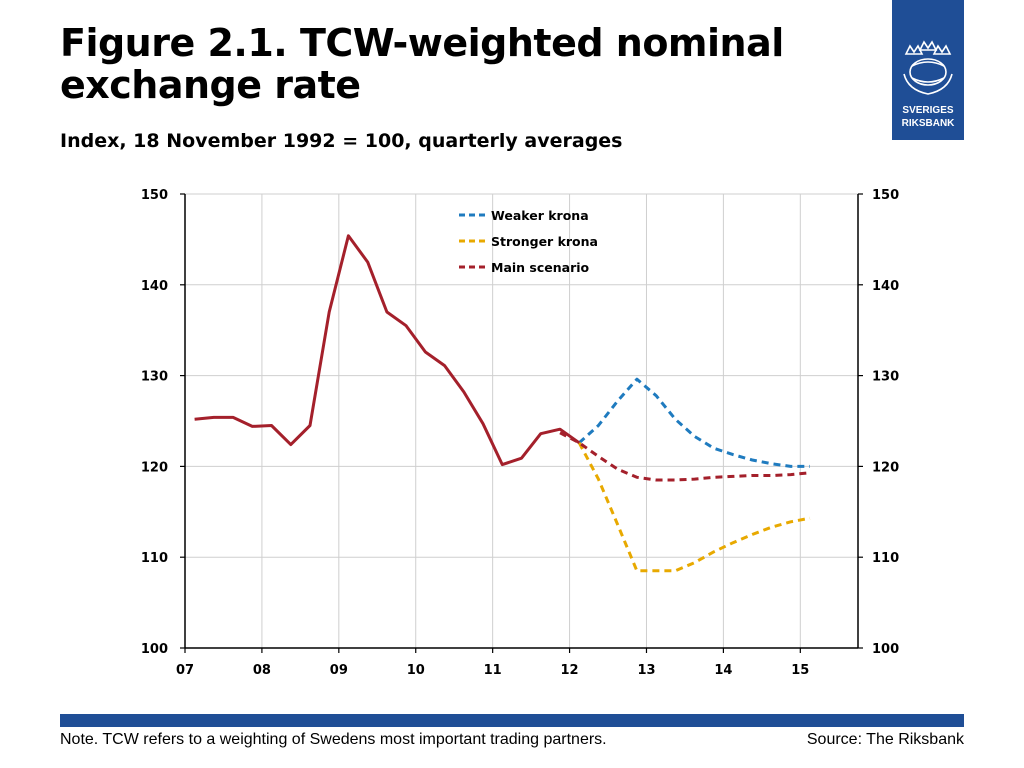 Image resolution: width=1024 pixels, height=768 pixels. What do you see at coordinates (387, 350) in the screenshot?
I see `series-outcome` at bounding box center [387, 350].